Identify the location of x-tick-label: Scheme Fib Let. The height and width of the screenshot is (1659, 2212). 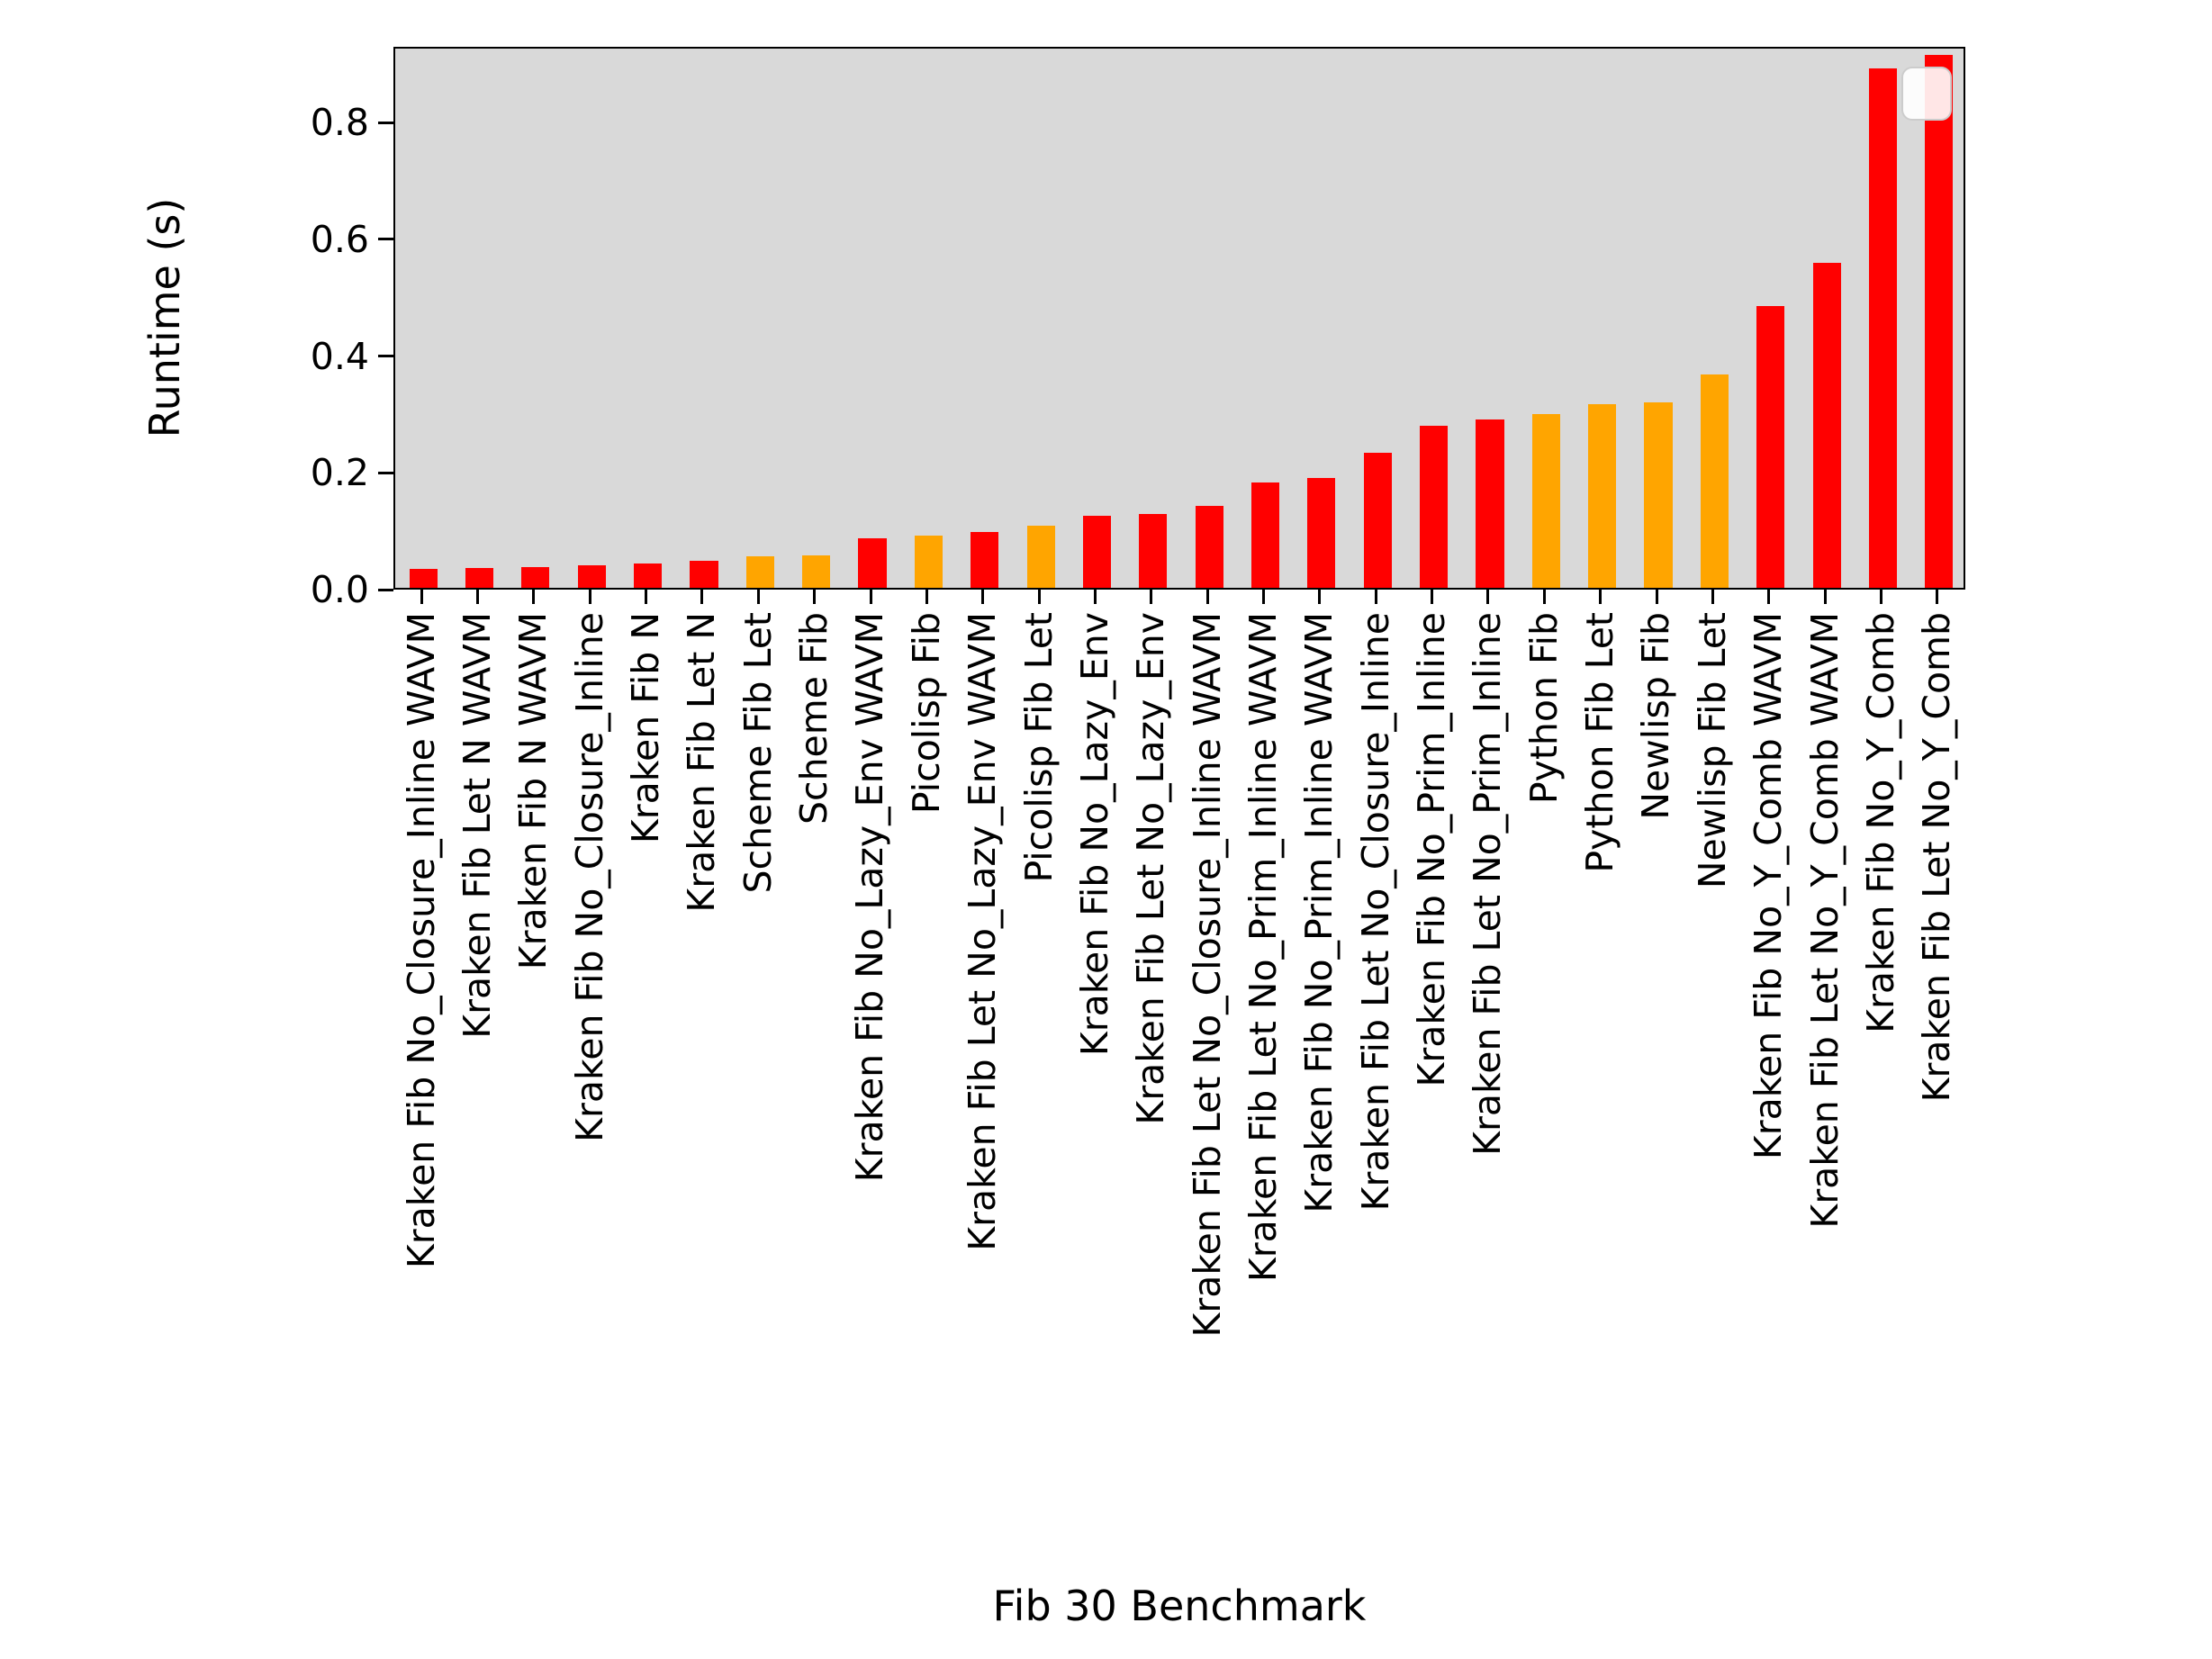
(758, 1087).